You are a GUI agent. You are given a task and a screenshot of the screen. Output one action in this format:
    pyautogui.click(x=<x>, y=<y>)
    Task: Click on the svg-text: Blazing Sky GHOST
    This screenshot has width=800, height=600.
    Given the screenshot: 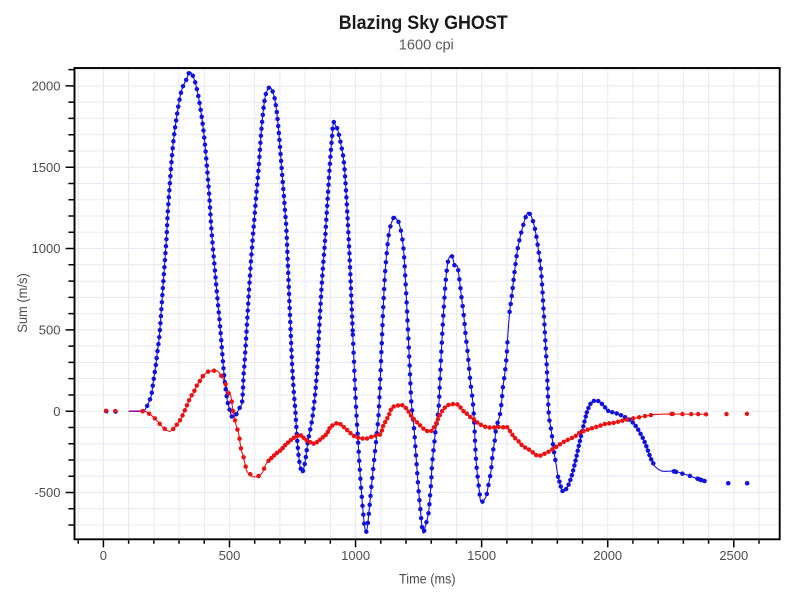 What is the action you would take?
    pyautogui.click(x=423, y=23)
    